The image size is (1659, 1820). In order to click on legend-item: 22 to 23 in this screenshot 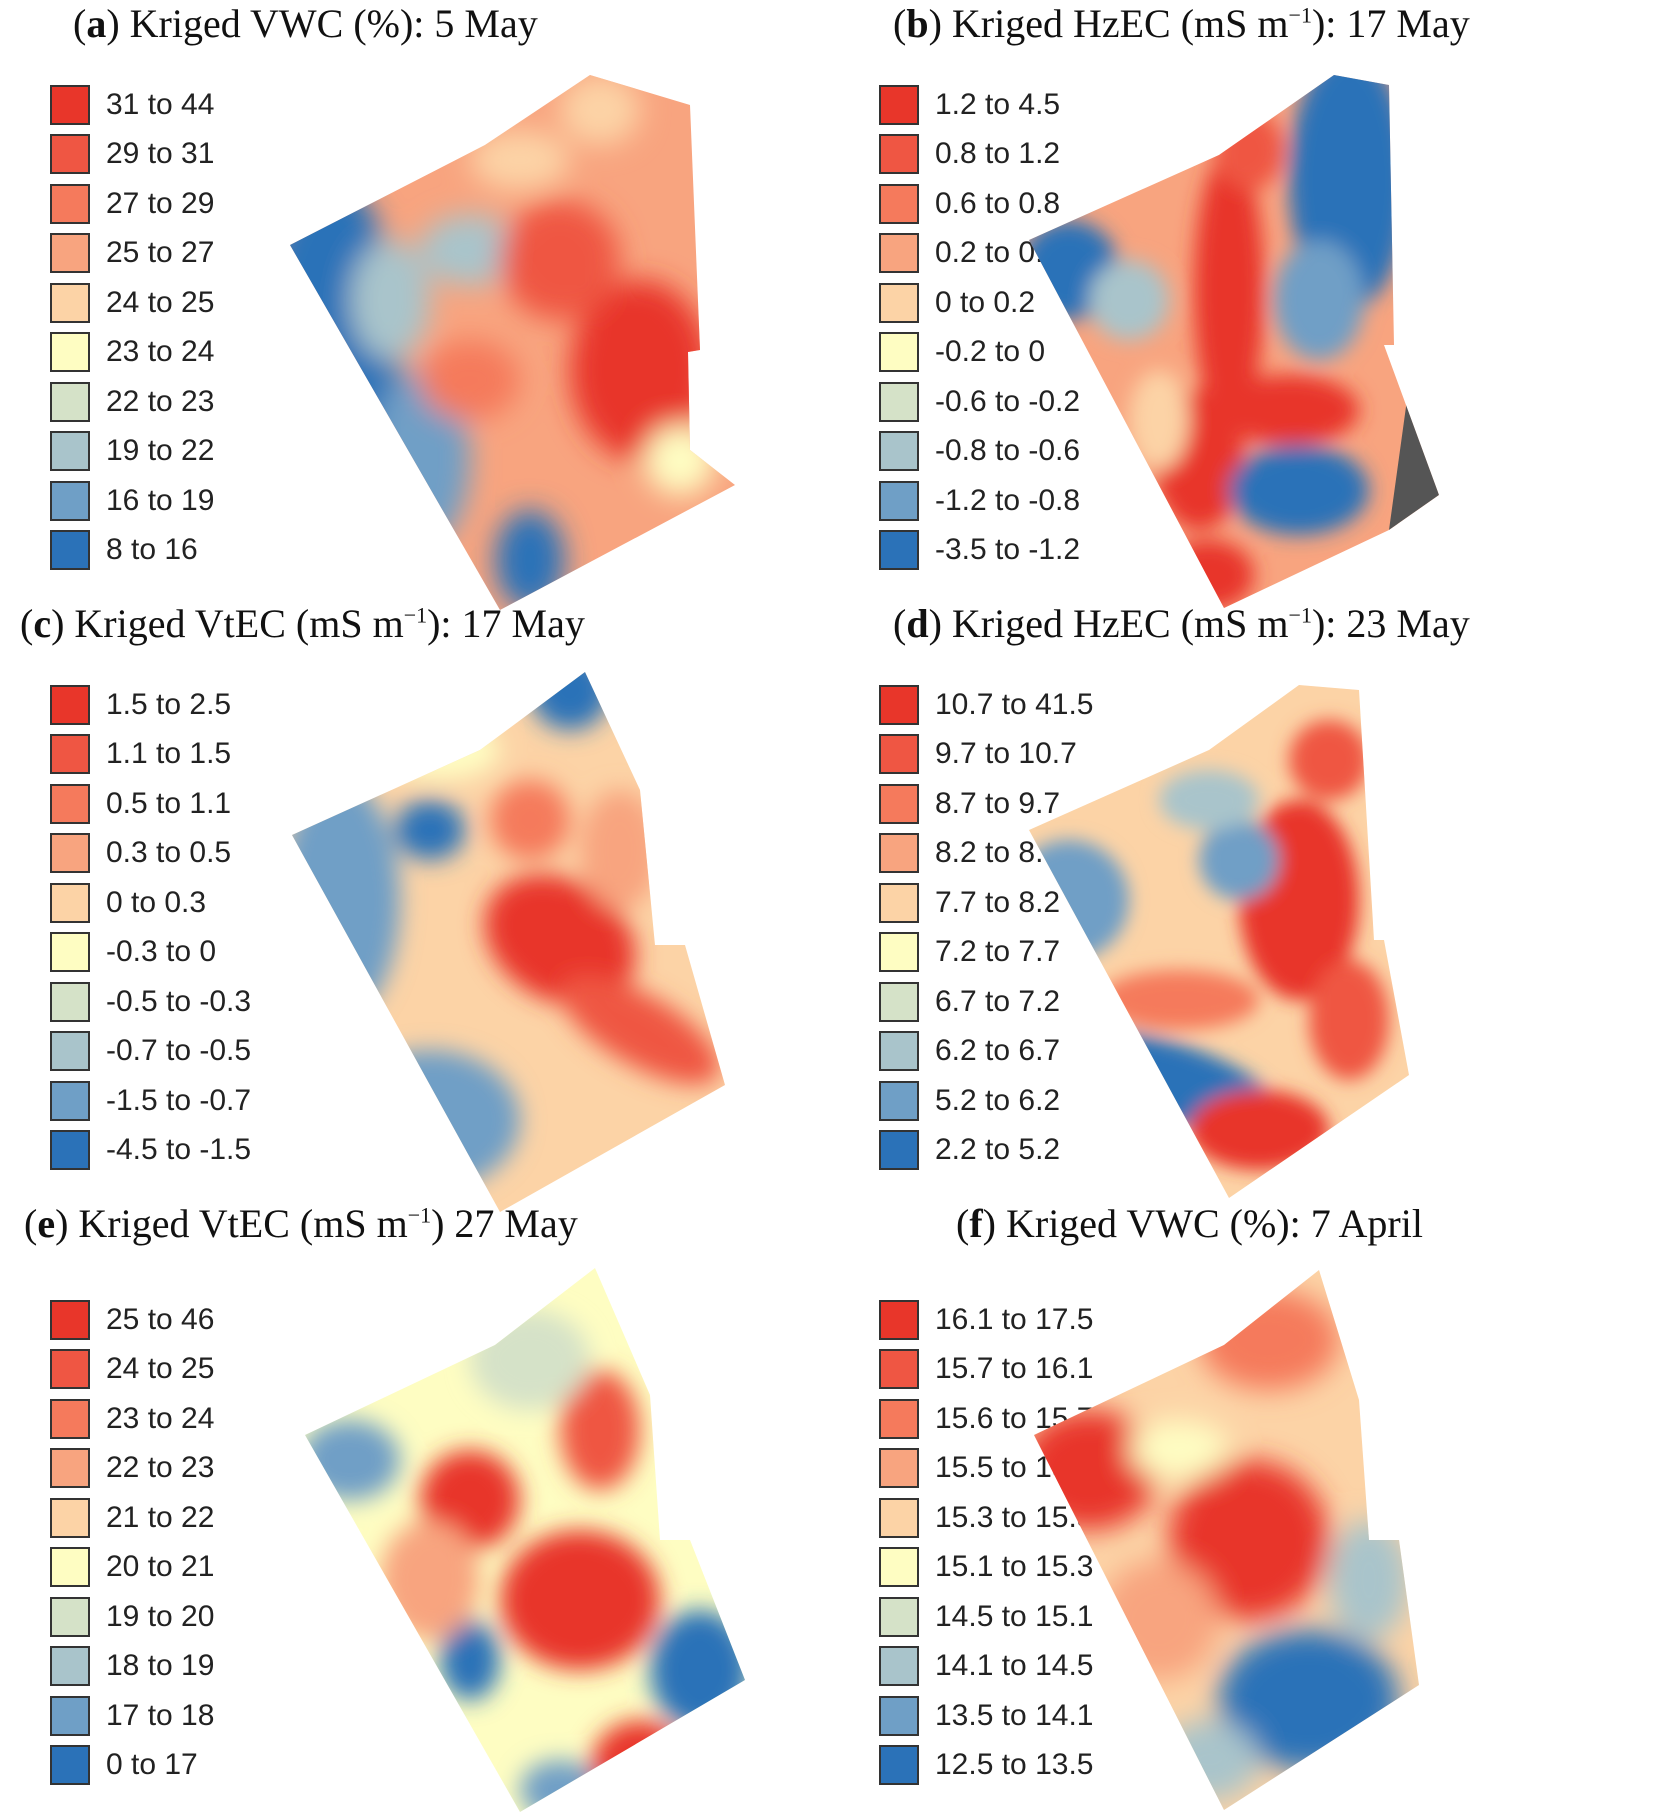, I will do `click(132, 402)`.